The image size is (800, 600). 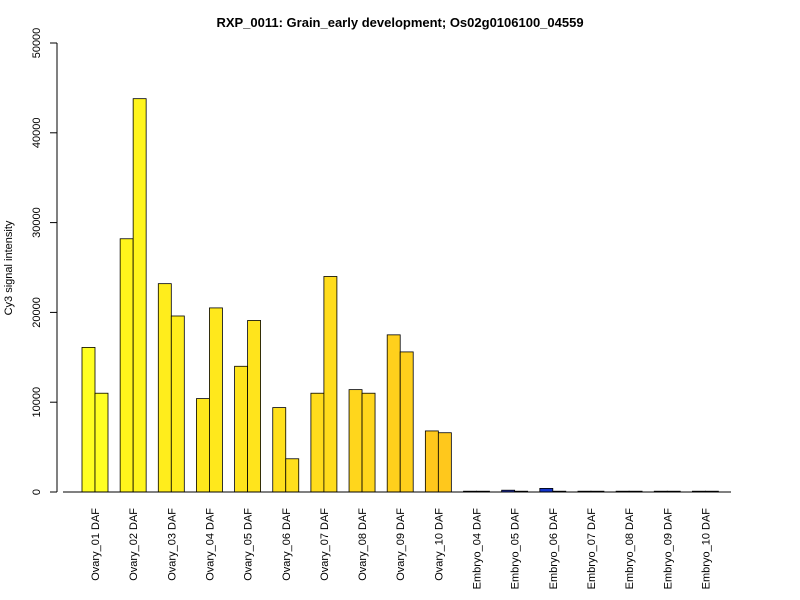 What do you see at coordinates (44, 261) in the screenshot?
I see `y-axis: 0 10000 20000 30000 40000 50000` at bounding box center [44, 261].